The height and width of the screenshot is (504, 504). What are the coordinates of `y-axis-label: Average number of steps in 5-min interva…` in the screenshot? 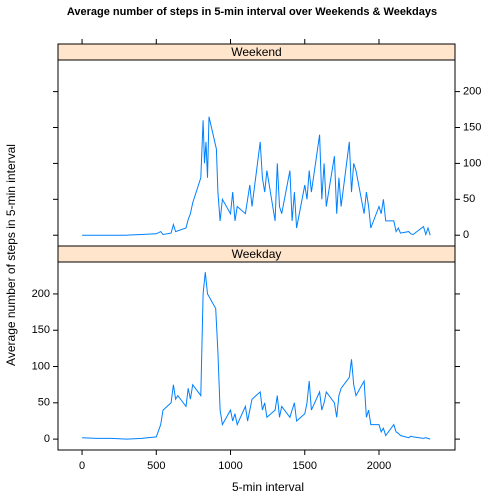 It's located at (11, 255).